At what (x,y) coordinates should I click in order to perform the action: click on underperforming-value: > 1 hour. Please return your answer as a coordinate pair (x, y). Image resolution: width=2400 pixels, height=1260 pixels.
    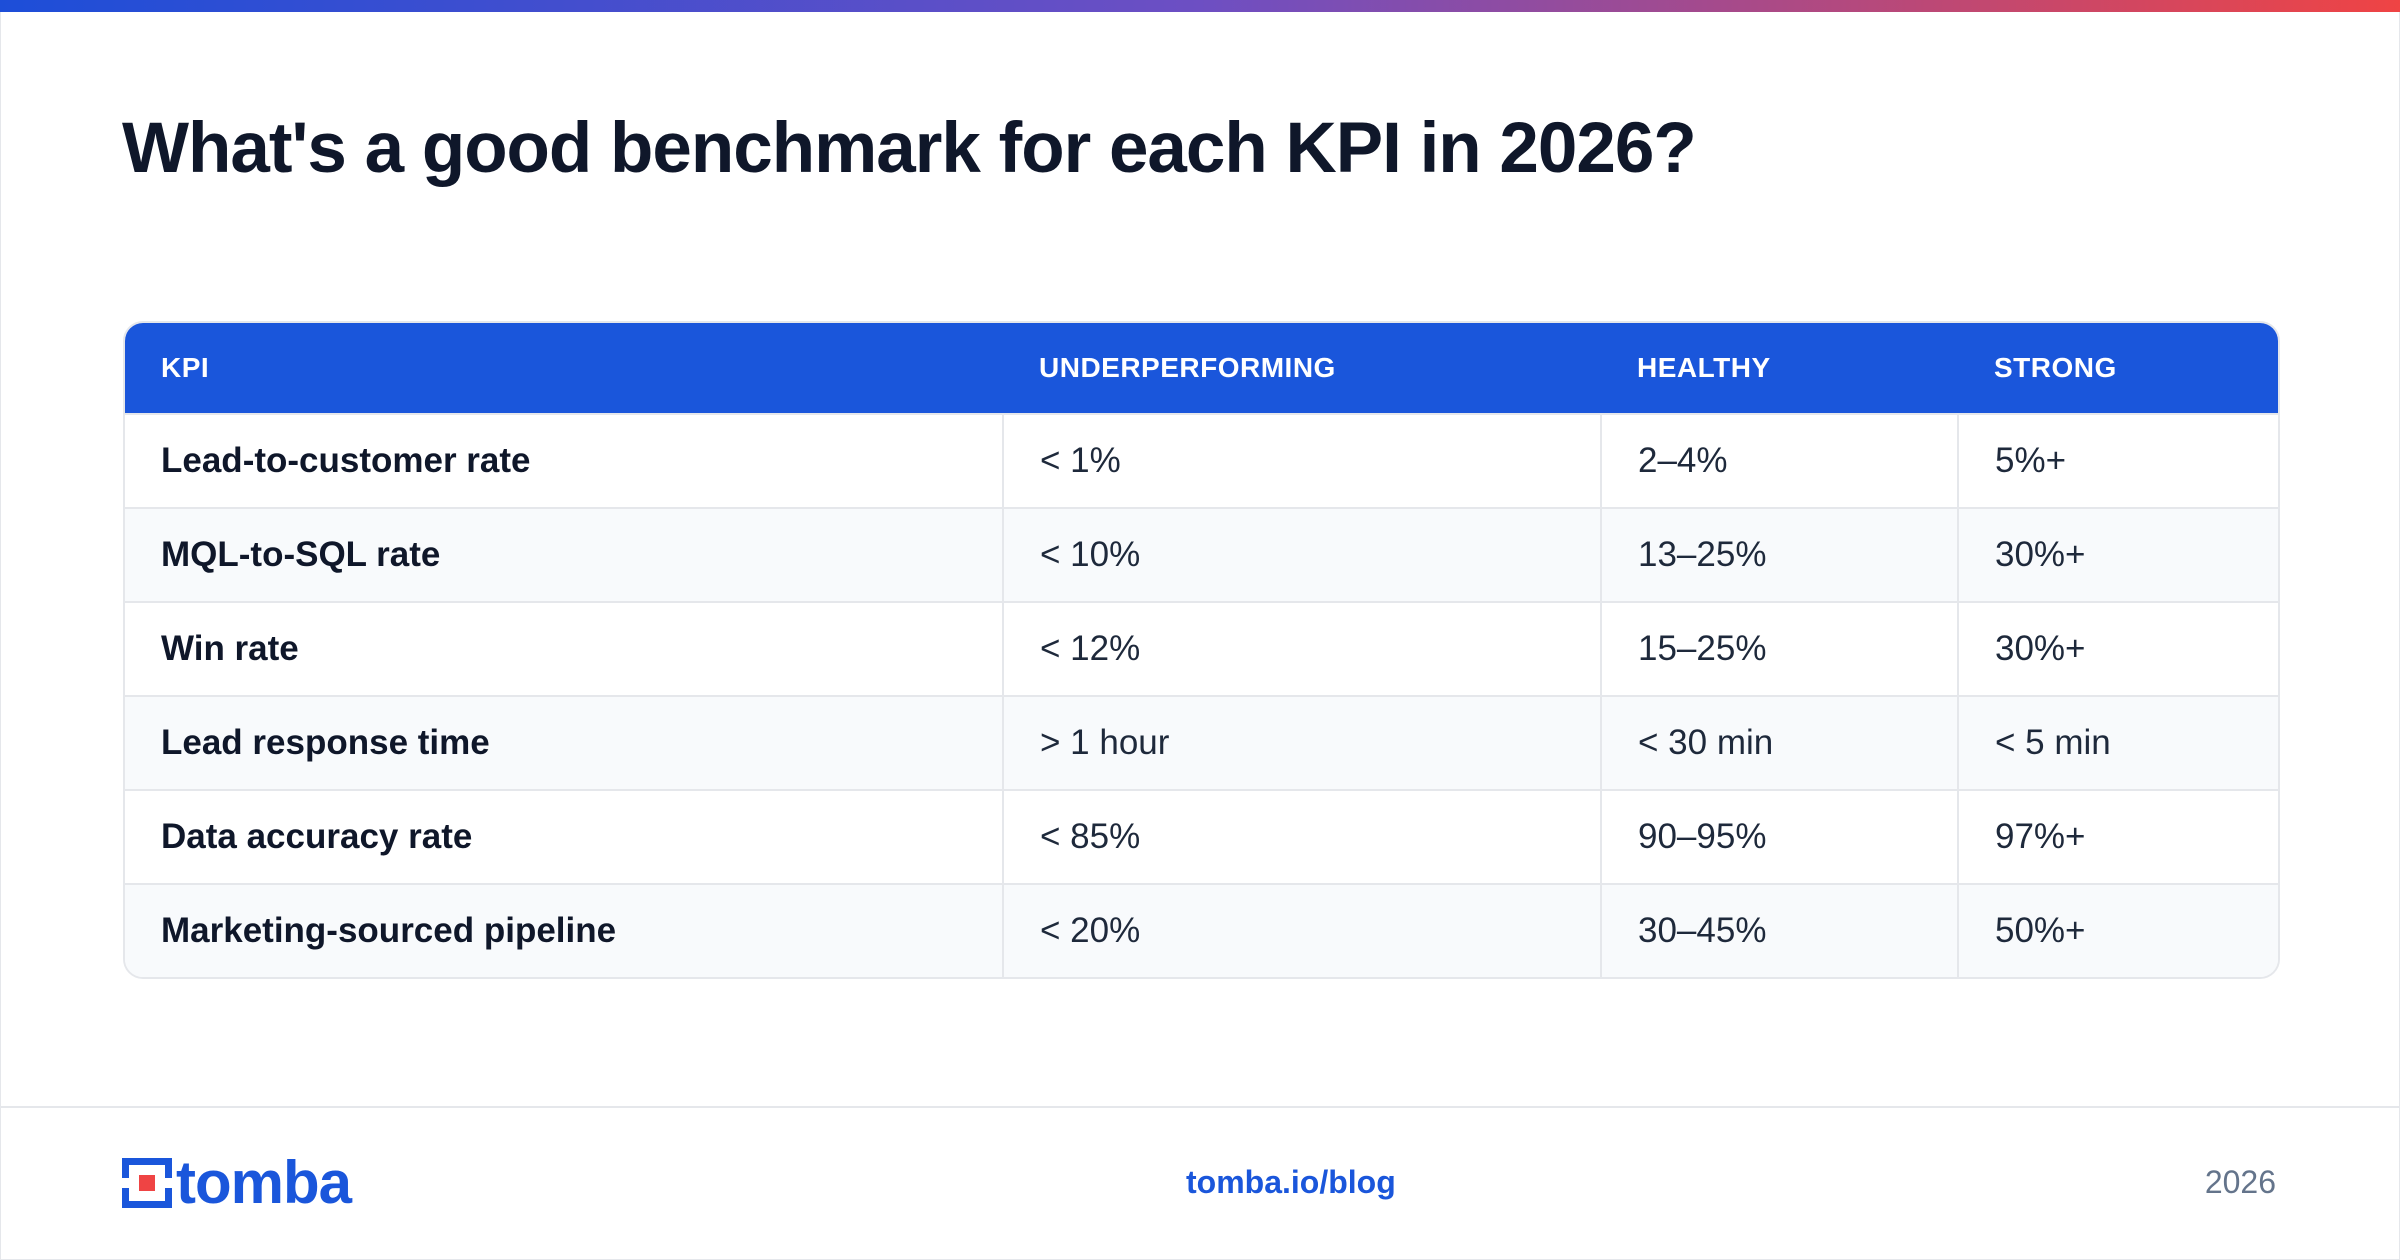
    Looking at the image, I should click on (1301, 742).